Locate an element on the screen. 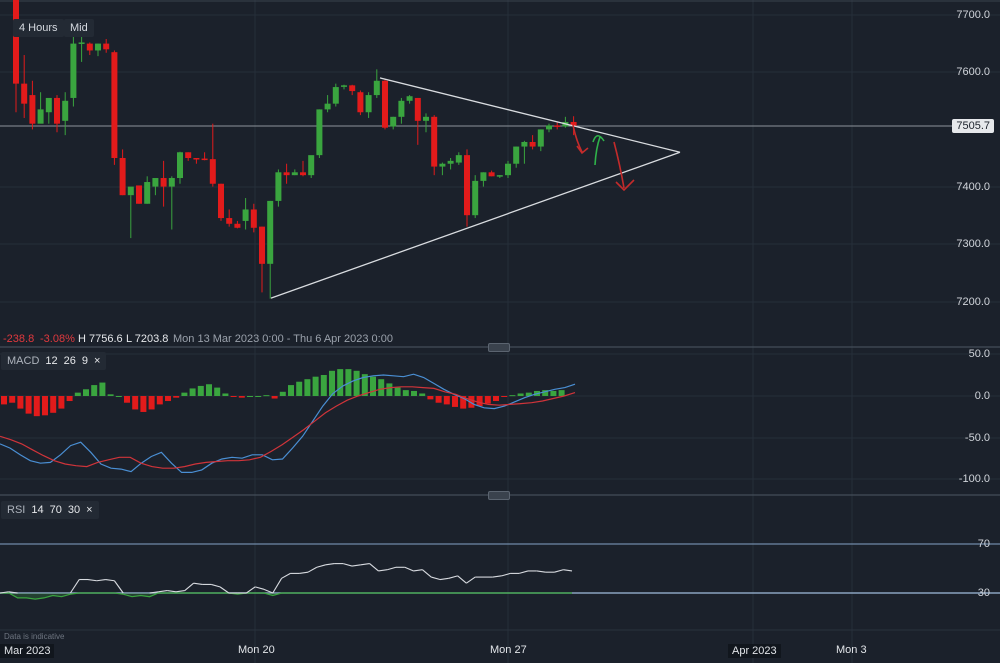  macd-tick-minus50: -50.0 is located at coordinates (977, 438).